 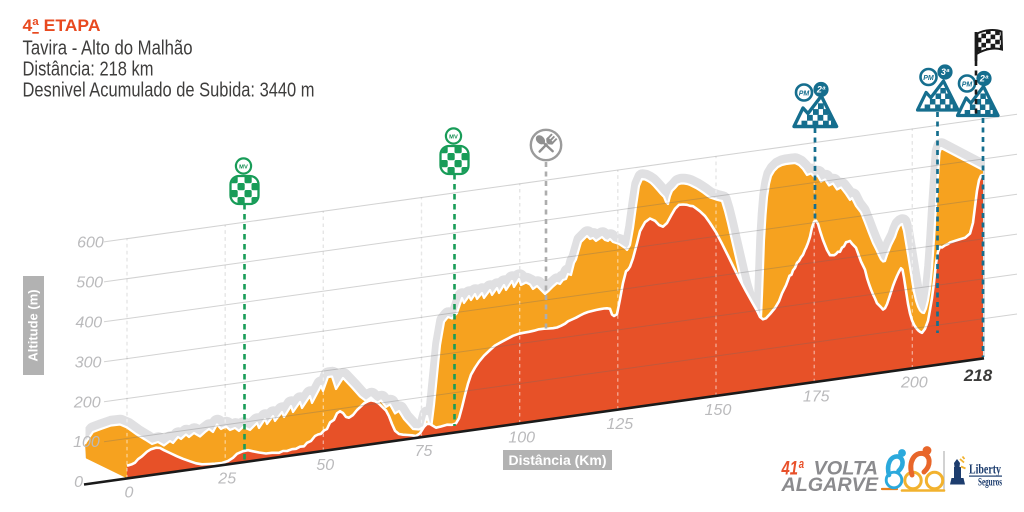 I want to click on svg-text: VOLTA, so click(x=846, y=469).